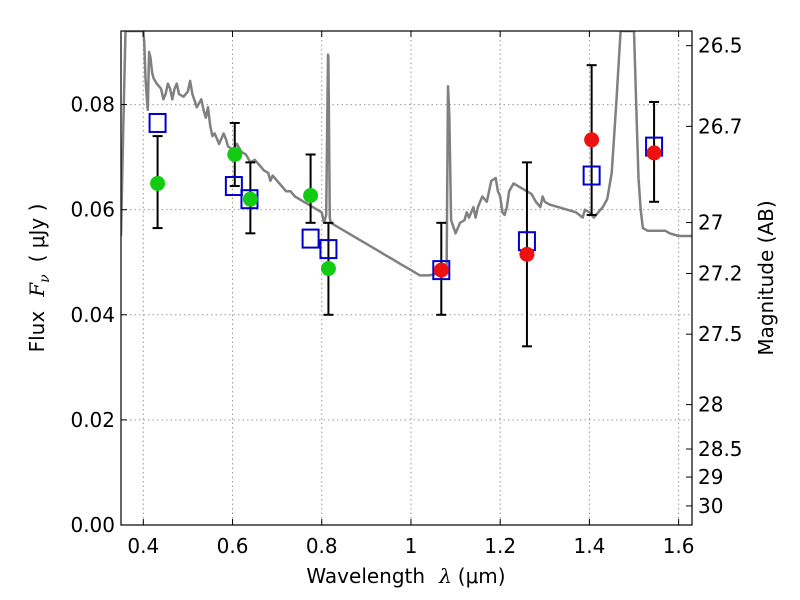  Describe the element at coordinates (143, 546) in the screenshot. I see `x-tick-label: 0.4` at that location.